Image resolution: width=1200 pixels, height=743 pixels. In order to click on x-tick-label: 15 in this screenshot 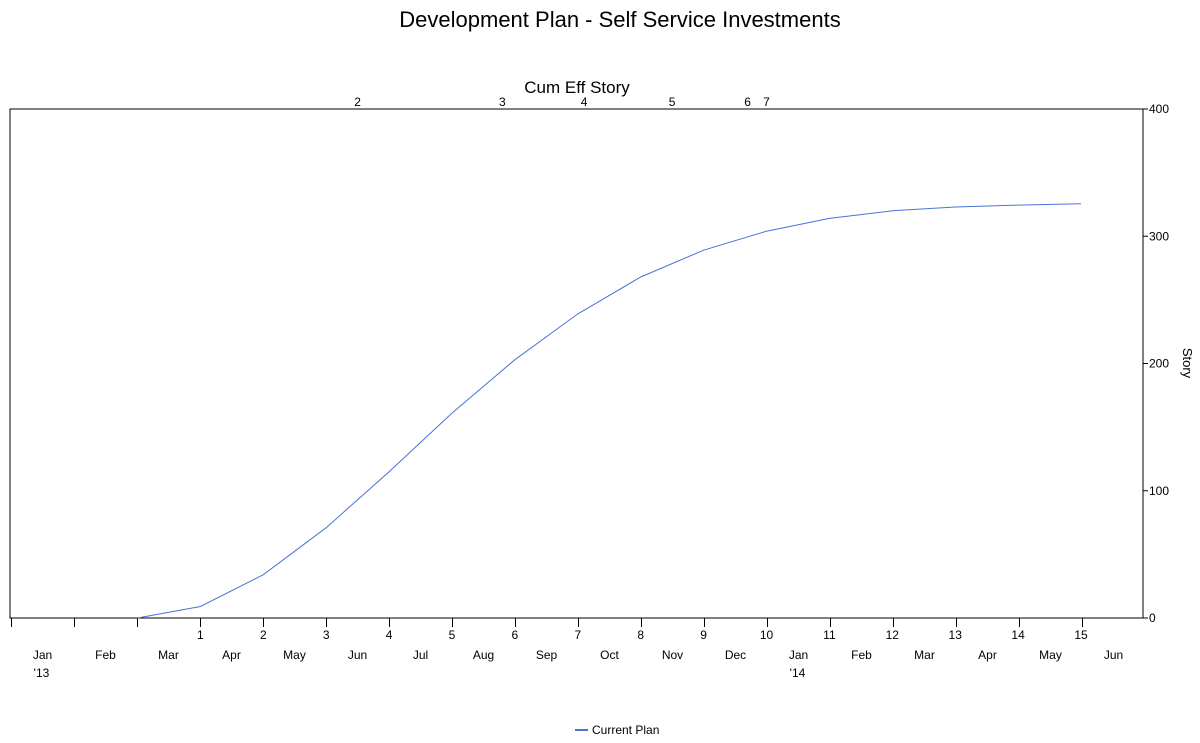, I will do `click(1081, 635)`.